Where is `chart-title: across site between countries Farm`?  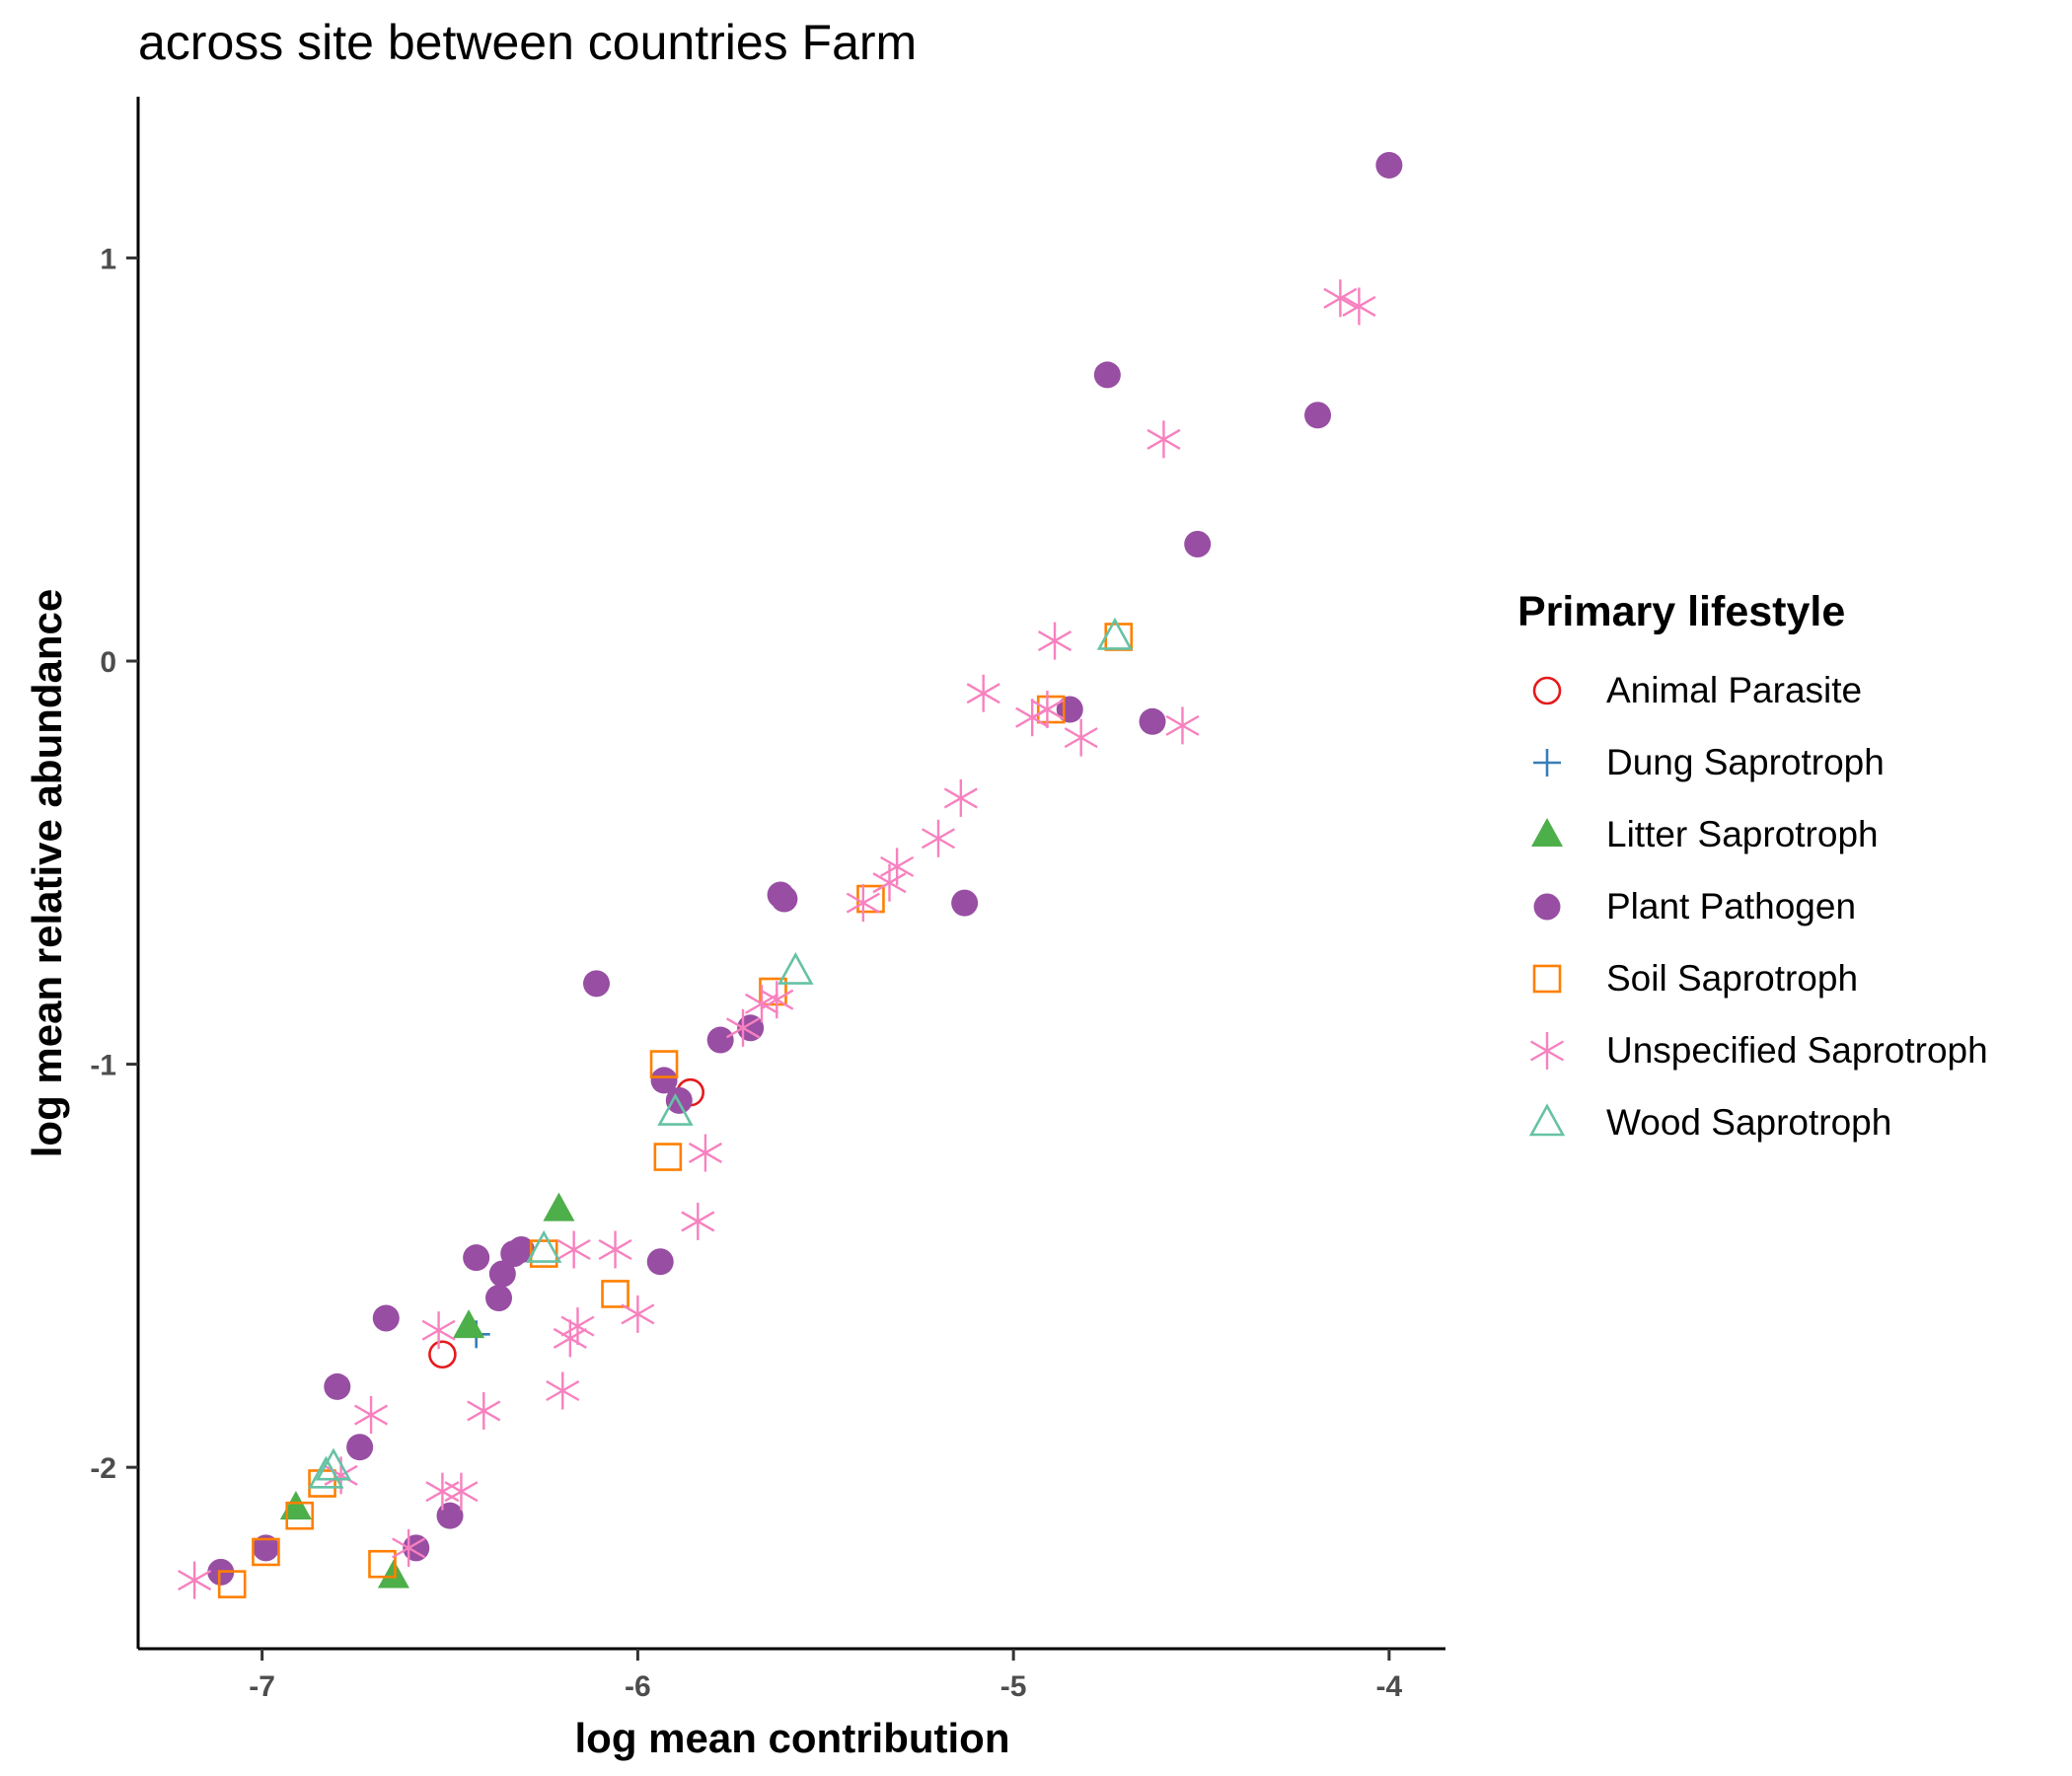 chart-title: across site between countries Farm is located at coordinates (528, 43).